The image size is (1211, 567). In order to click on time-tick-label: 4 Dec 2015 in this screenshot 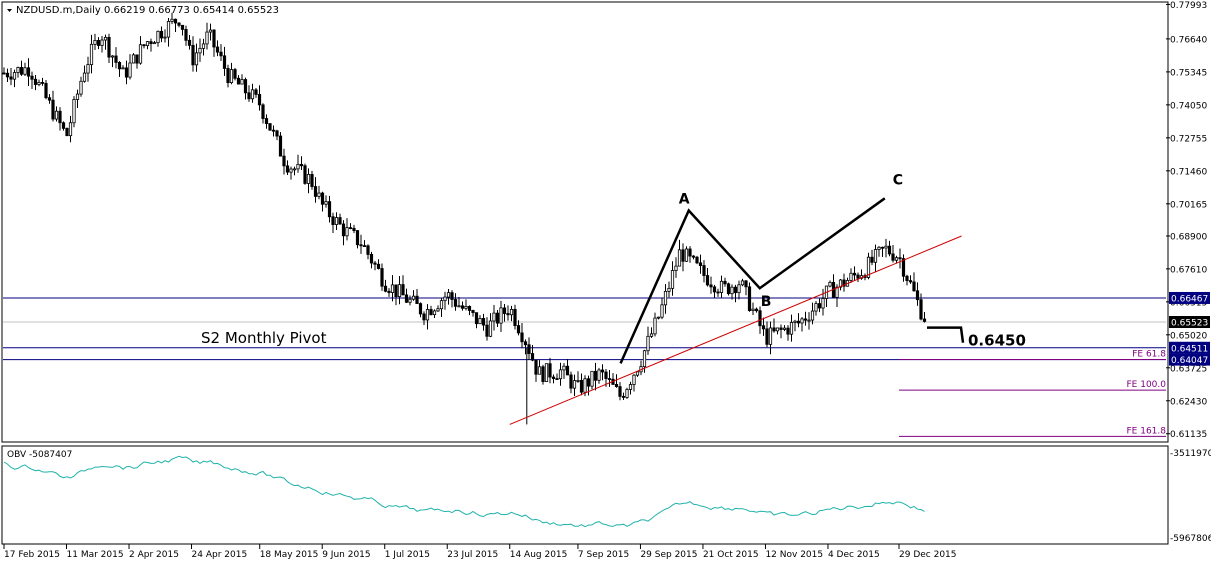, I will do `click(854, 555)`.